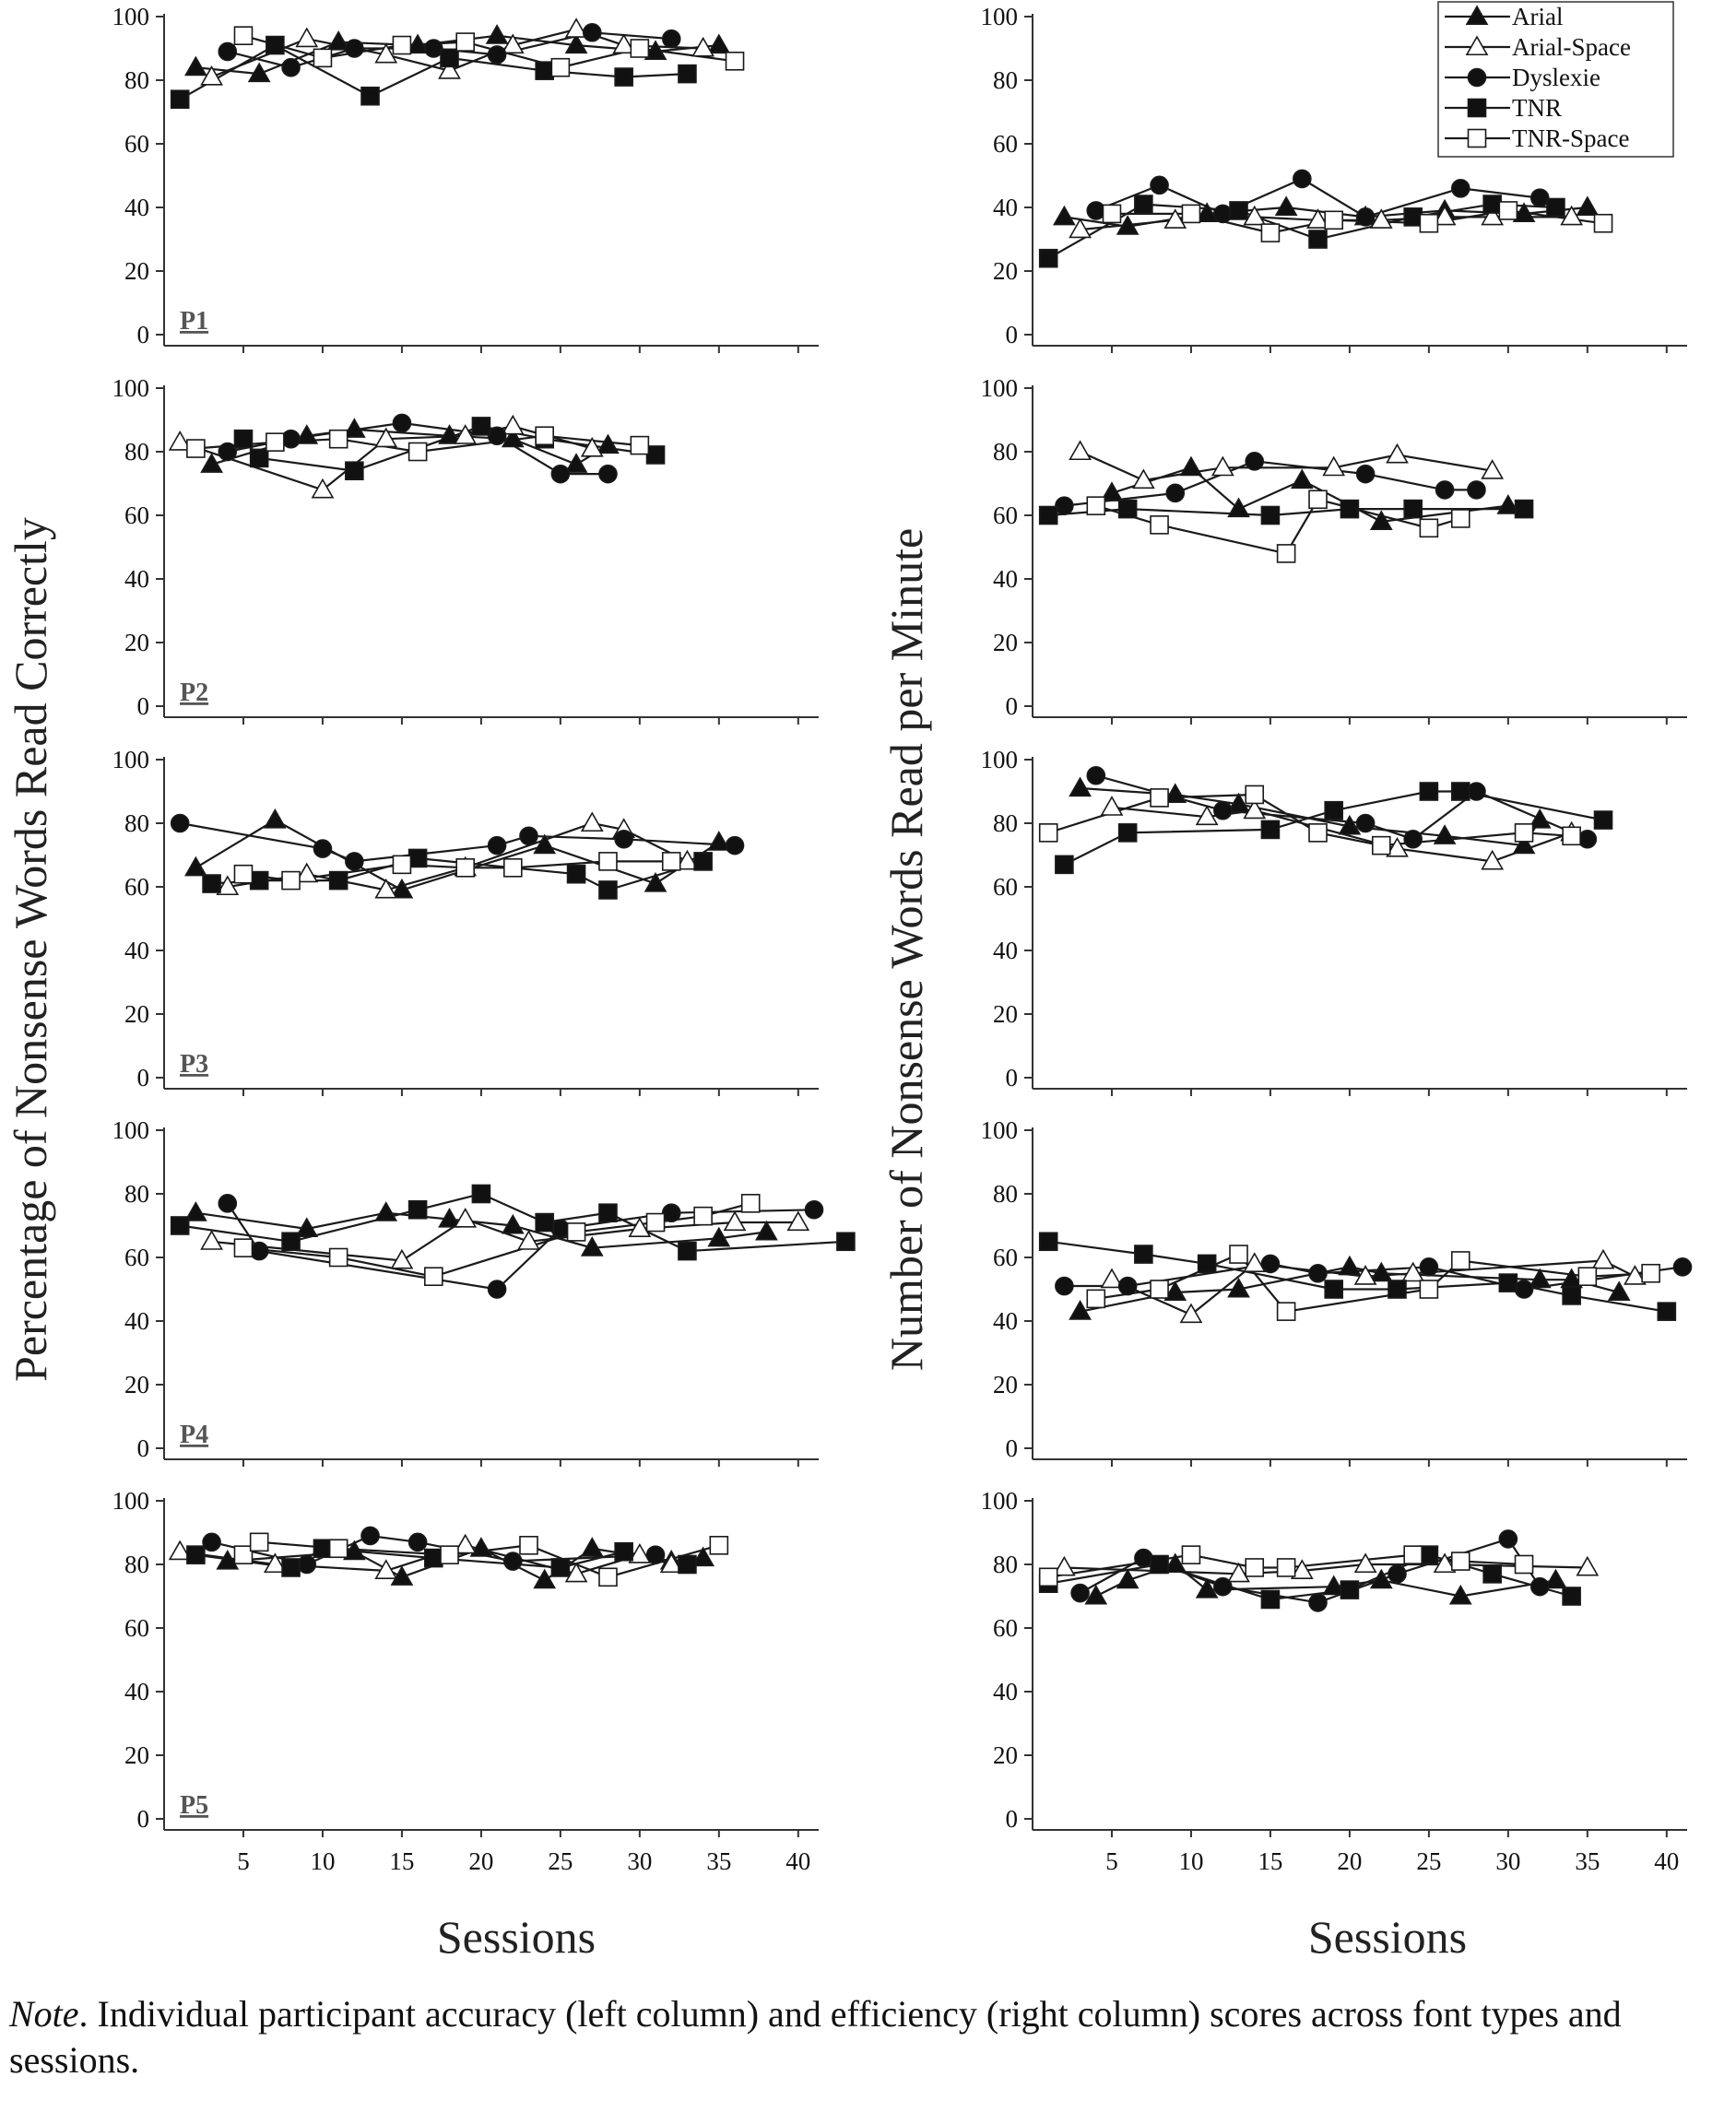 This screenshot has height=2112, width=1736. I want to click on series-line-arial-space, so click(1286, 466).